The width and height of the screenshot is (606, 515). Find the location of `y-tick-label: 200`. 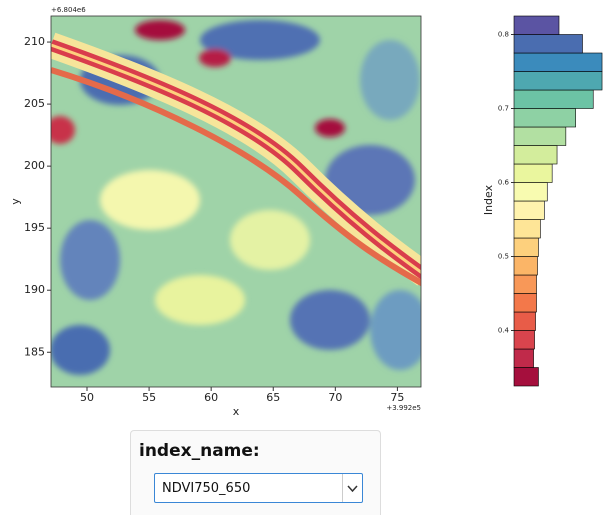

y-tick-label: 200 is located at coordinates (34, 165).